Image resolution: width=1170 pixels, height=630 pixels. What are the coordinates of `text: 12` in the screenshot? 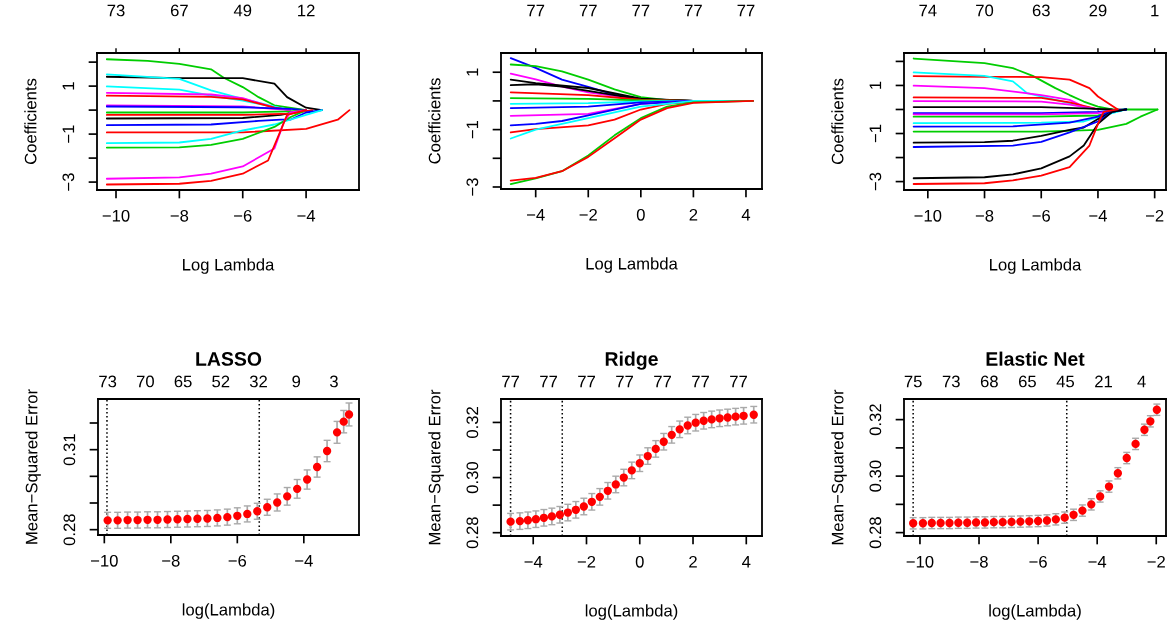 It's located at (306, 10).